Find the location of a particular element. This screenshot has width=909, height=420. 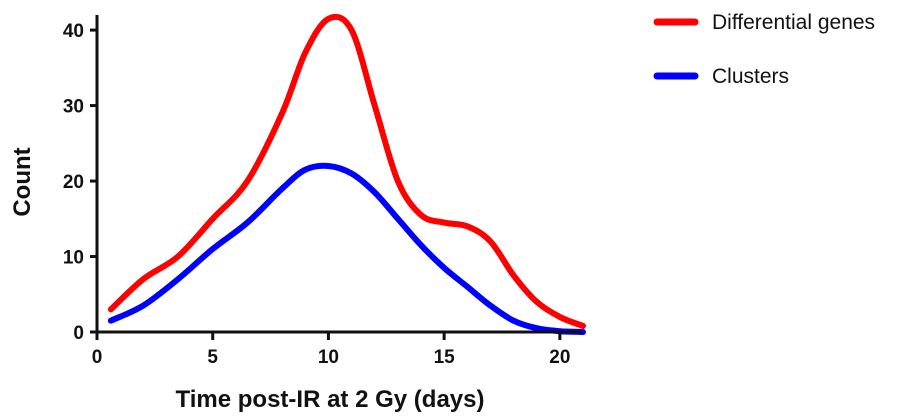

legend: Differential genes Clusters is located at coordinates (764, 49).